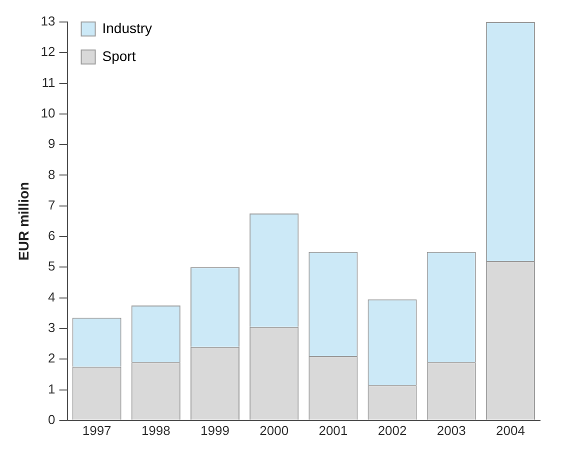 This screenshot has width=562, height=454. I want to click on x-tick-label: 2001, so click(333, 430).